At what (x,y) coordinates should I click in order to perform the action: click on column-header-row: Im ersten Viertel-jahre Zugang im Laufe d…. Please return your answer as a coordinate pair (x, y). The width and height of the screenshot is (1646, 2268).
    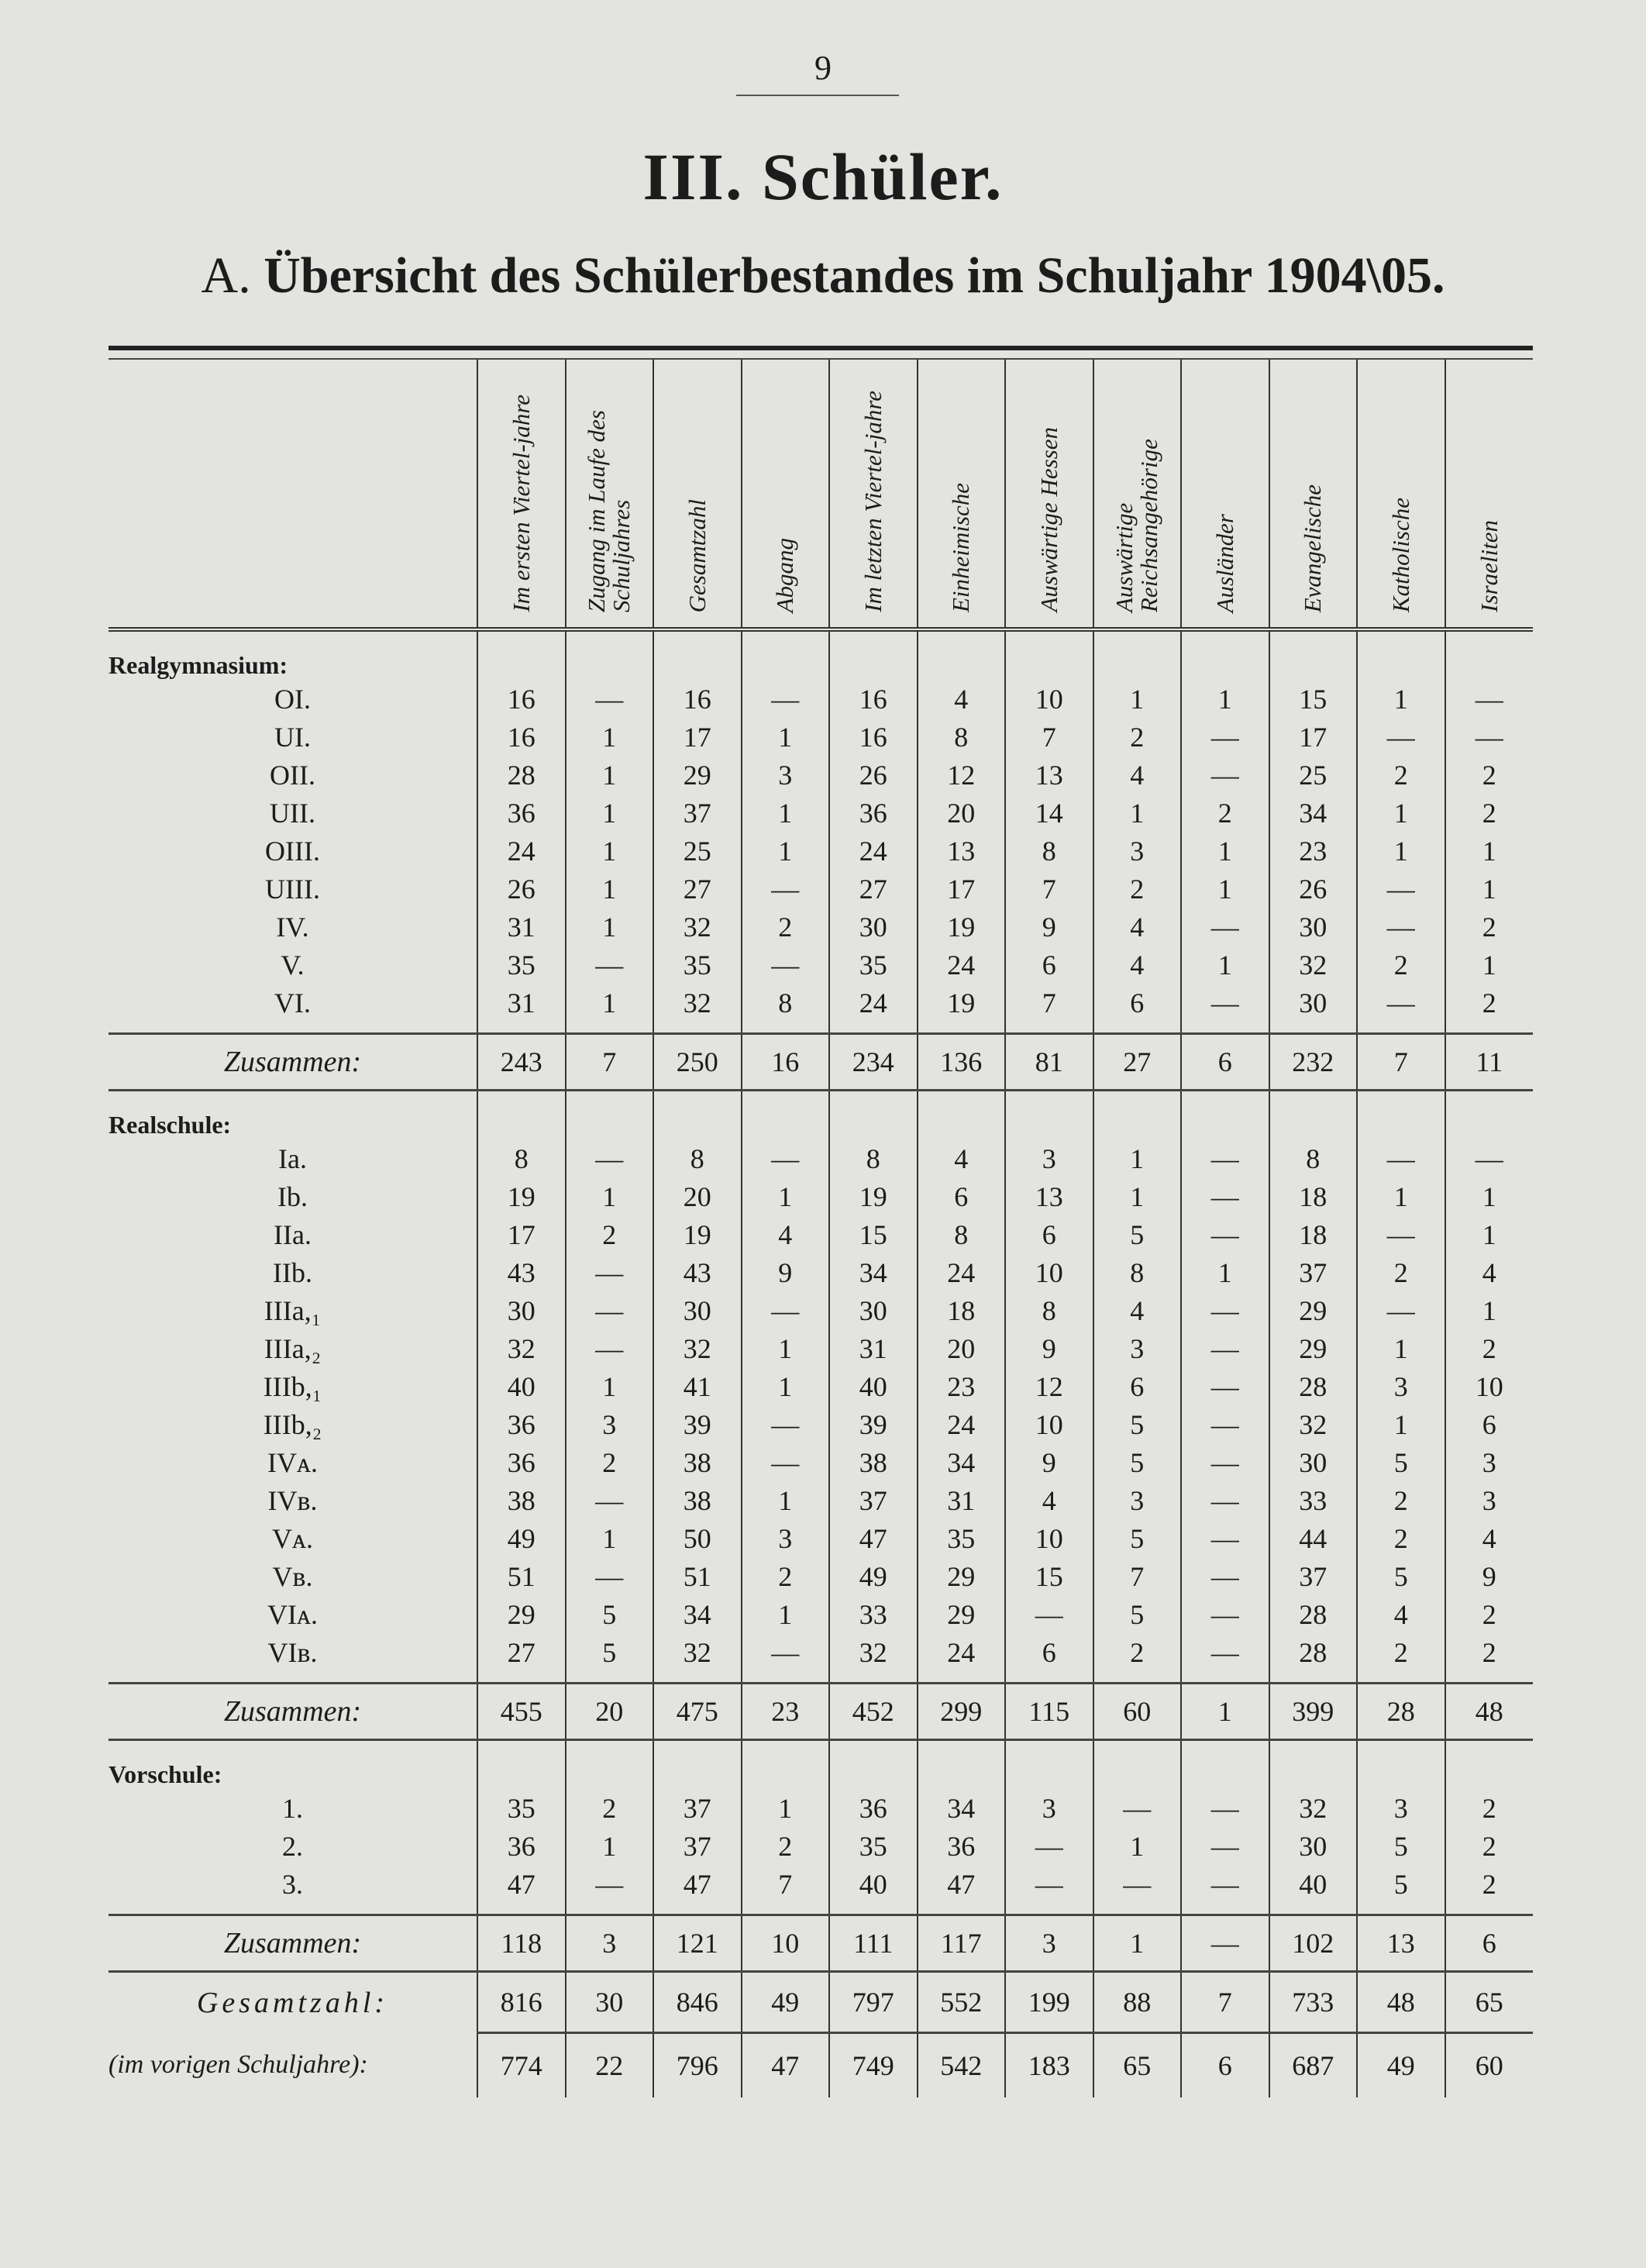
    Looking at the image, I should click on (820, 495).